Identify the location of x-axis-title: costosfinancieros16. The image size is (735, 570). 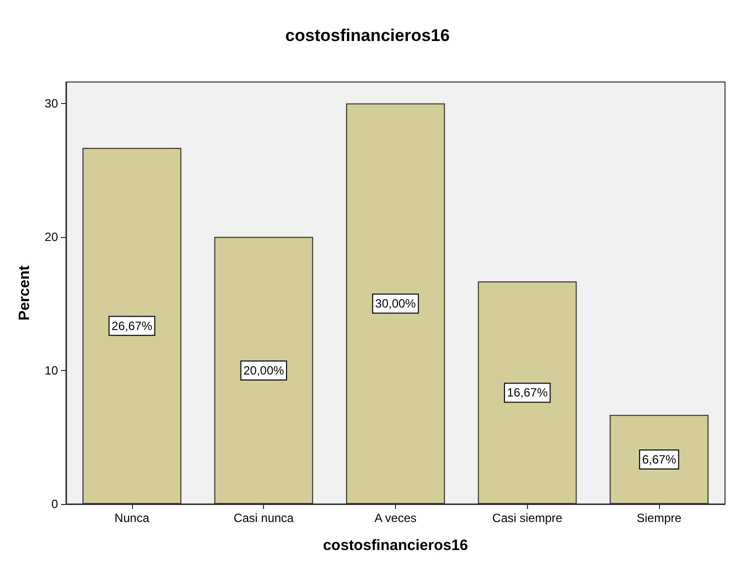
(395, 545).